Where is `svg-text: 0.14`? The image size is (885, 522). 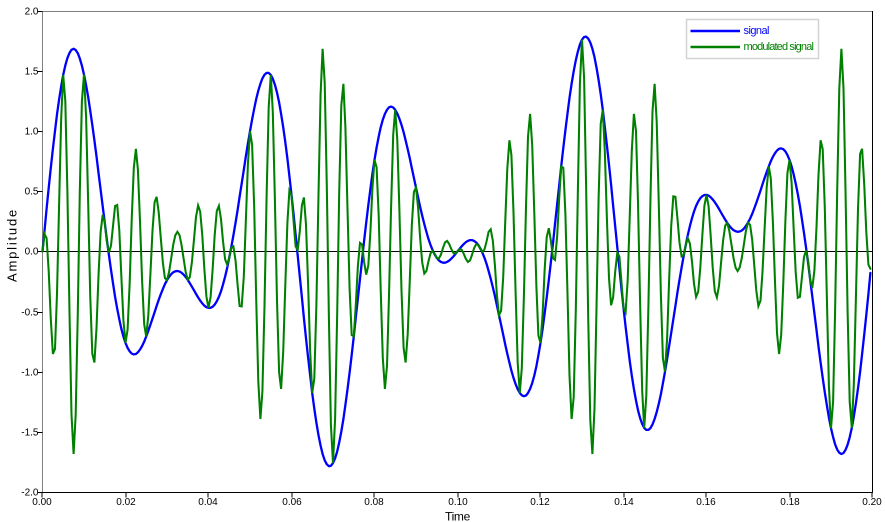 svg-text: 0.14 is located at coordinates (624, 502).